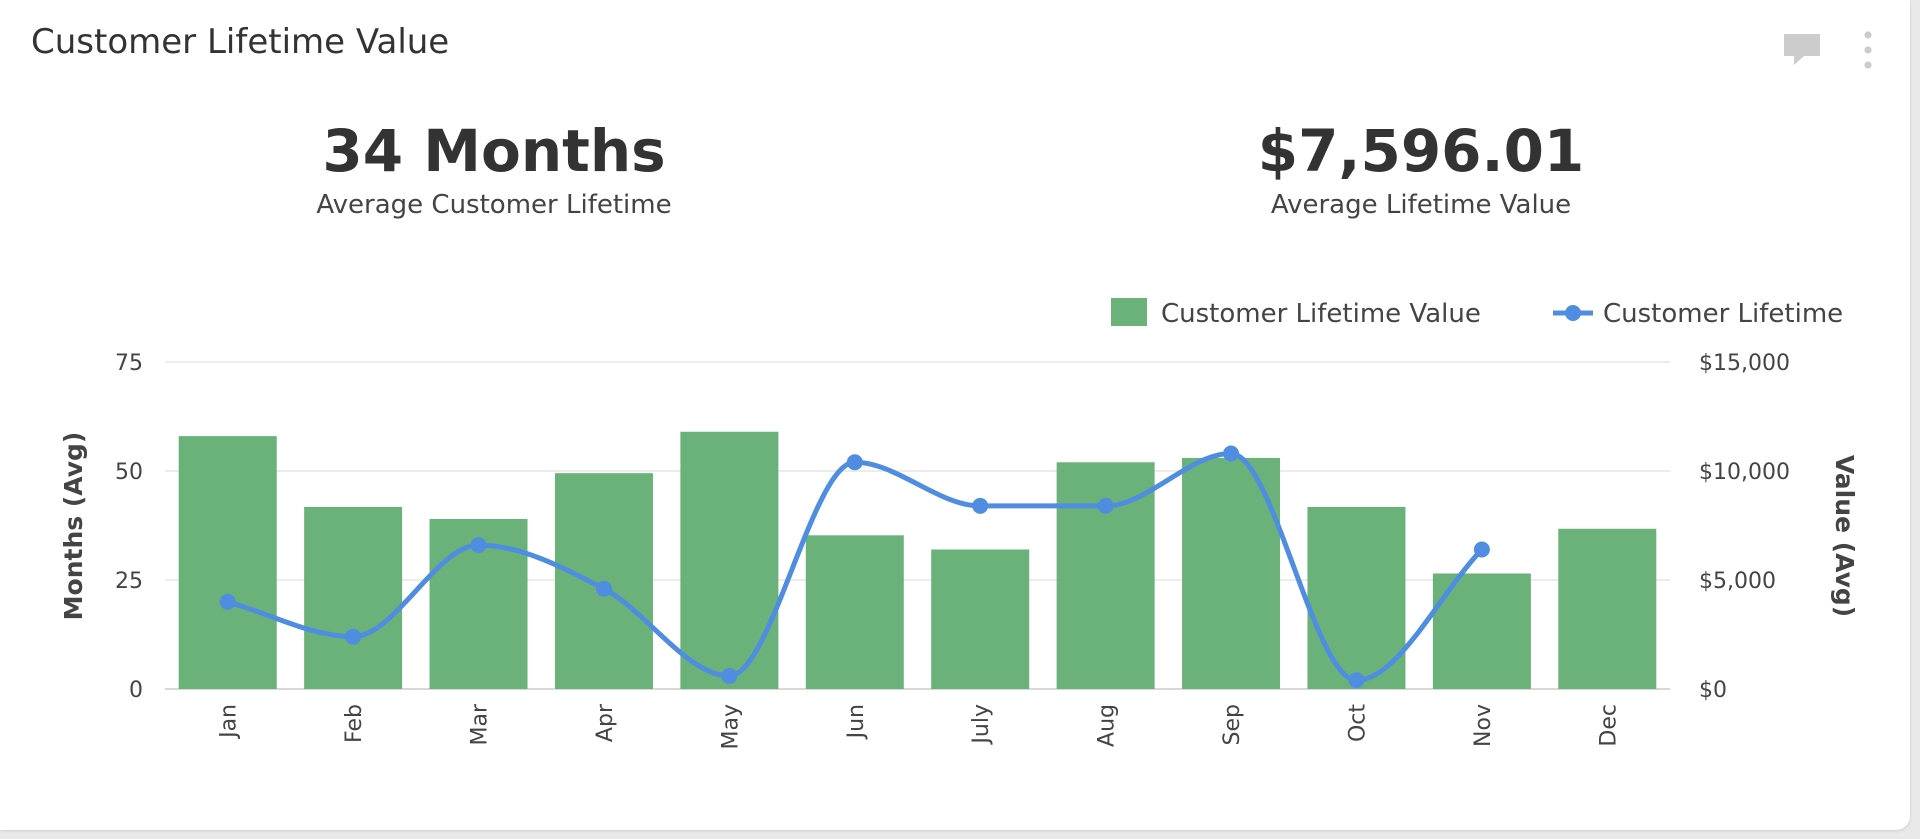 The height and width of the screenshot is (839, 1920). Describe the element at coordinates (1356, 680) in the screenshot. I see `point-oct` at that location.